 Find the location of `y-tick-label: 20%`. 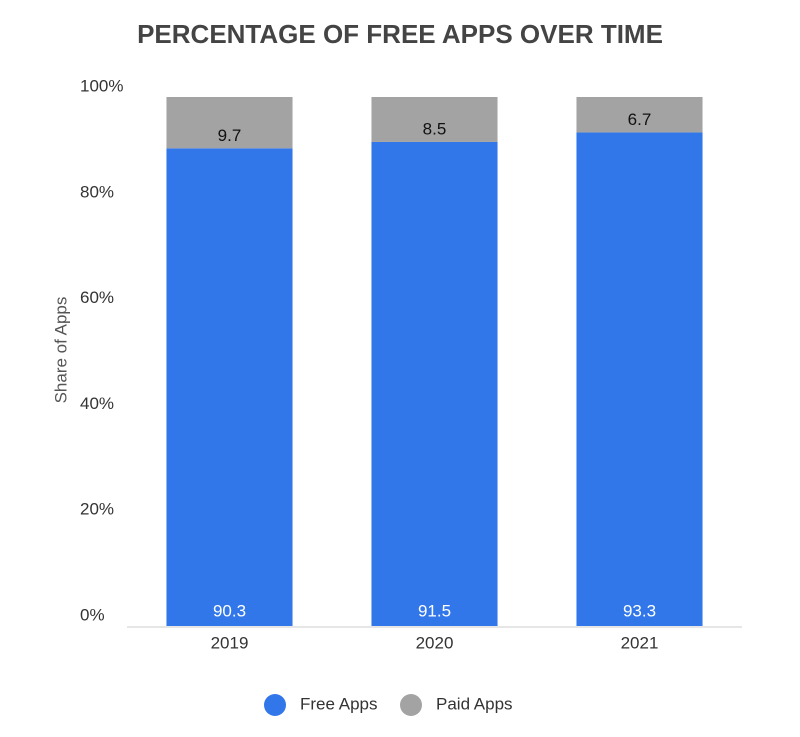

y-tick-label: 20% is located at coordinates (97, 509).